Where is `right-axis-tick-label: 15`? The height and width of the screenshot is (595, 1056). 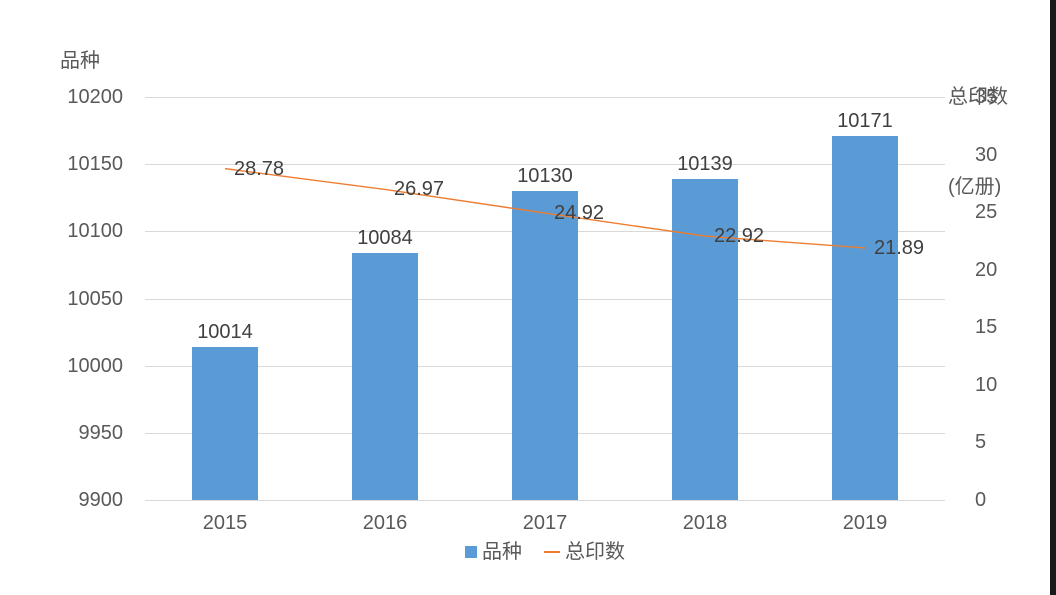
right-axis-tick-label: 15 is located at coordinates (986, 327).